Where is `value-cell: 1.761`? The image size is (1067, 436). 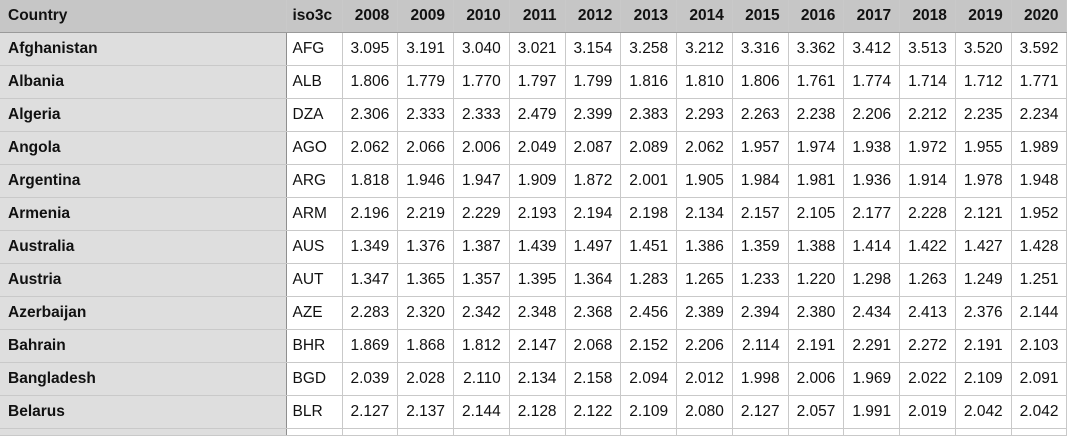
value-cell: 1.761 is located at coordinates (816, 82).